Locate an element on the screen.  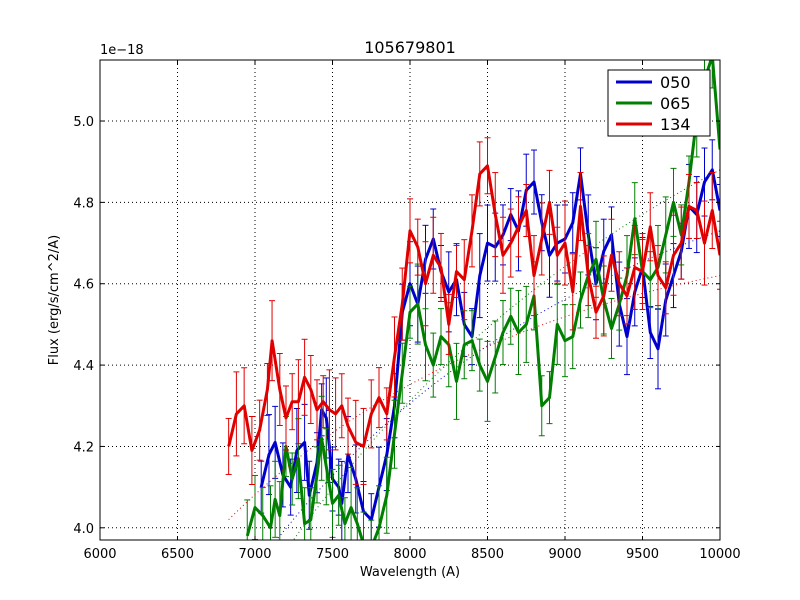
legend-label-134: 134 is located at coordinates (675, 124).